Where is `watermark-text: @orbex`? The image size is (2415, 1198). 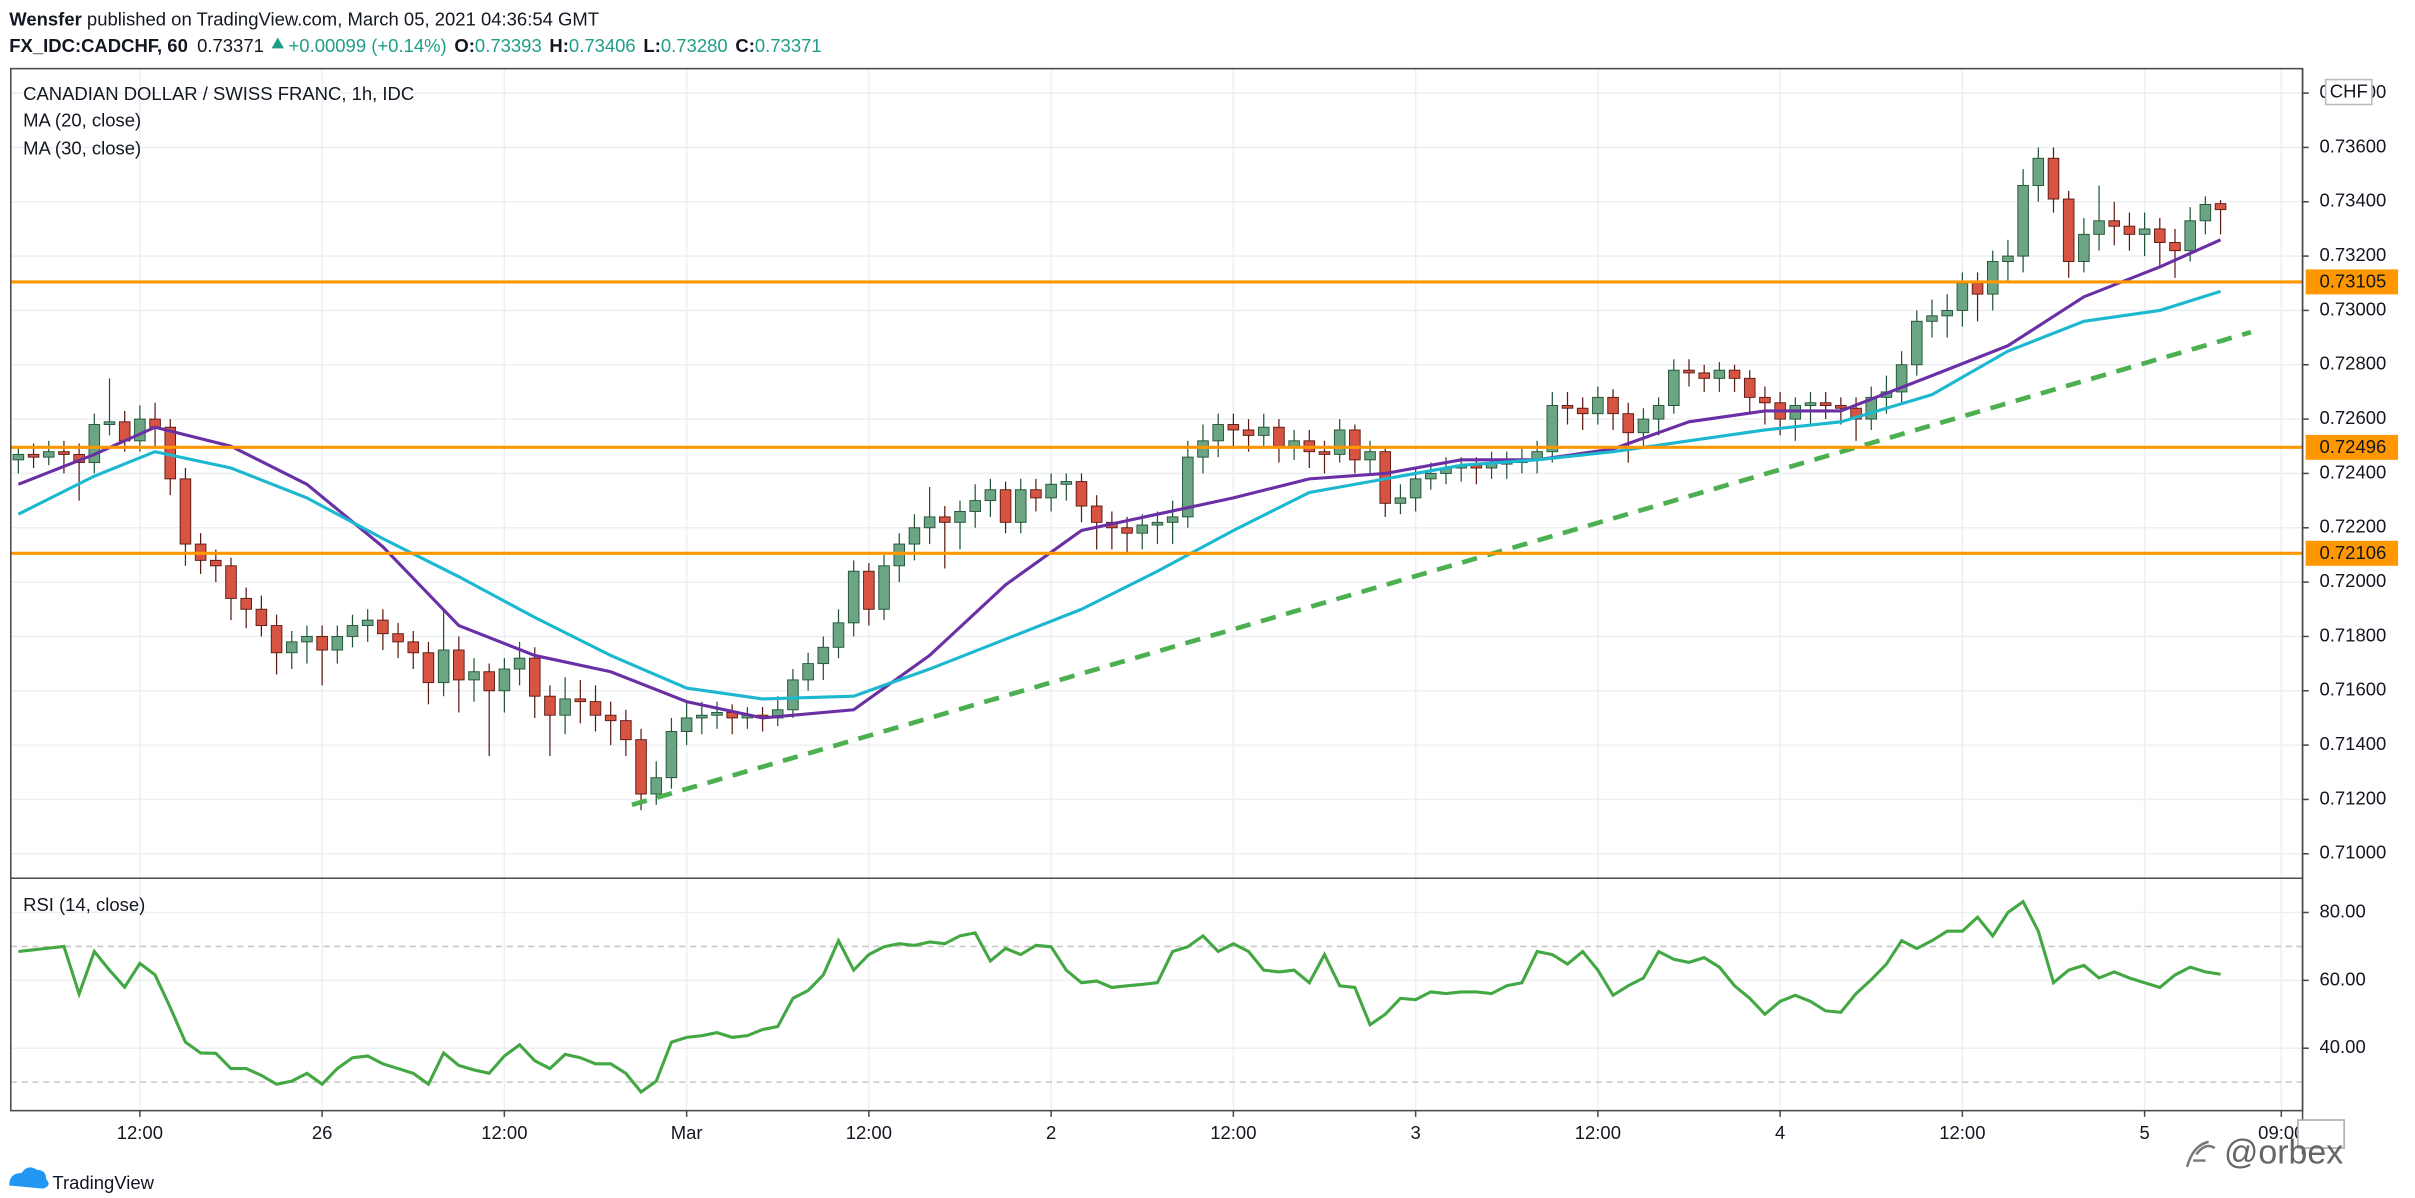 watermark-text: @orbex is located at coordinates (2283, 1152).